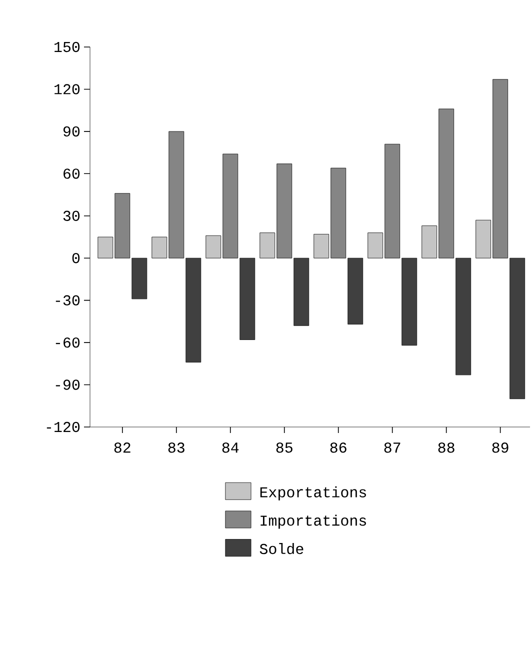  What do you see at coordinates (284, 447) in the screenshot?
I see `x-tick-label: 85` at bounding box center [284, 447].